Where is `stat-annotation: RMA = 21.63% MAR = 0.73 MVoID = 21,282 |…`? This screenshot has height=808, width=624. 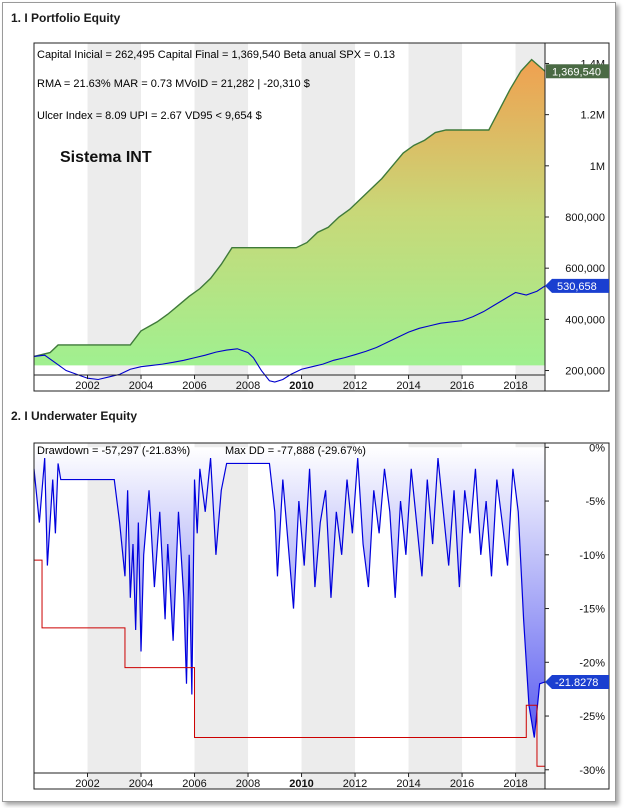
stat-annotation: RMA = 21.63% MAR = 0.73 MVoID = 21,282 |… is located at coordinates (173, 84).